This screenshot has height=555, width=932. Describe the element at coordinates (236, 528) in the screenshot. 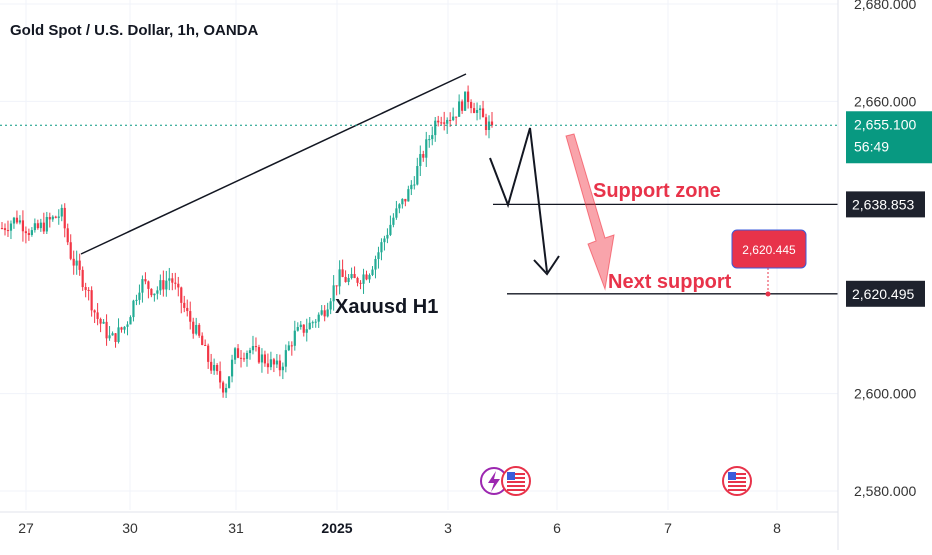

I see `x-tick-label: 31` at that location.